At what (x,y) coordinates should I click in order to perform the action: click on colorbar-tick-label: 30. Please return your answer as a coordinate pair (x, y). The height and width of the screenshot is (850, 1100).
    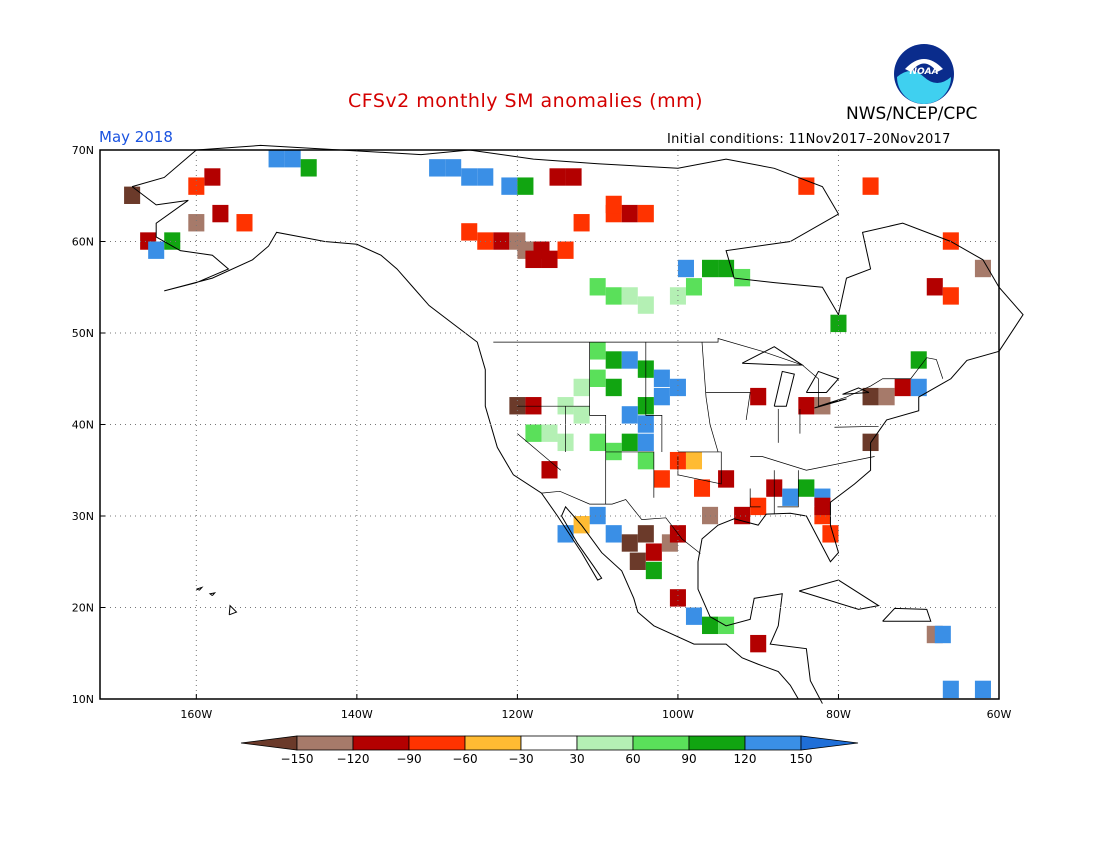
    Looking at the image, I should click on (576, 759).